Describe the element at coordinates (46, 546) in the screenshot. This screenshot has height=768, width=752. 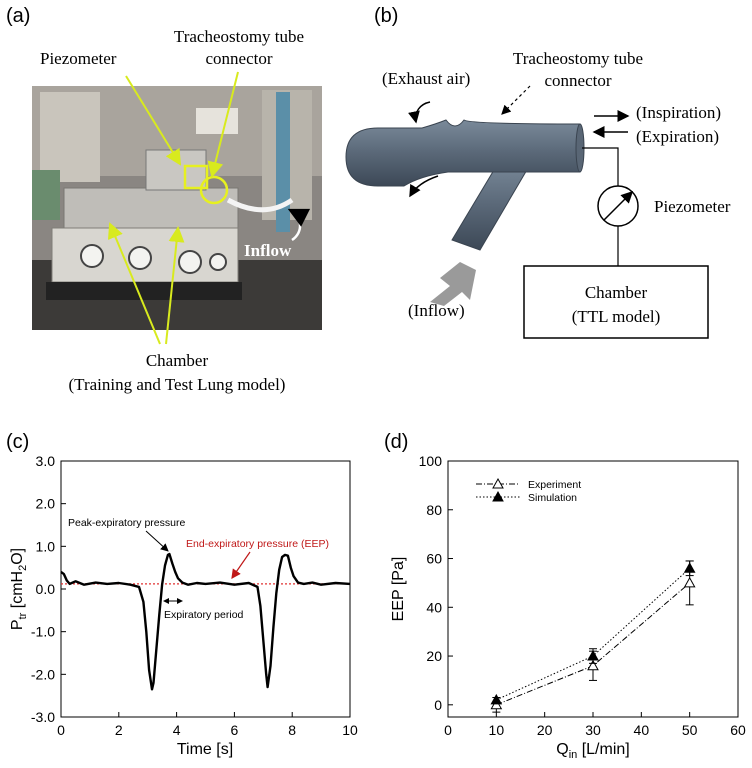
I see `chart-c-ytick-label: 1.0` at that location.